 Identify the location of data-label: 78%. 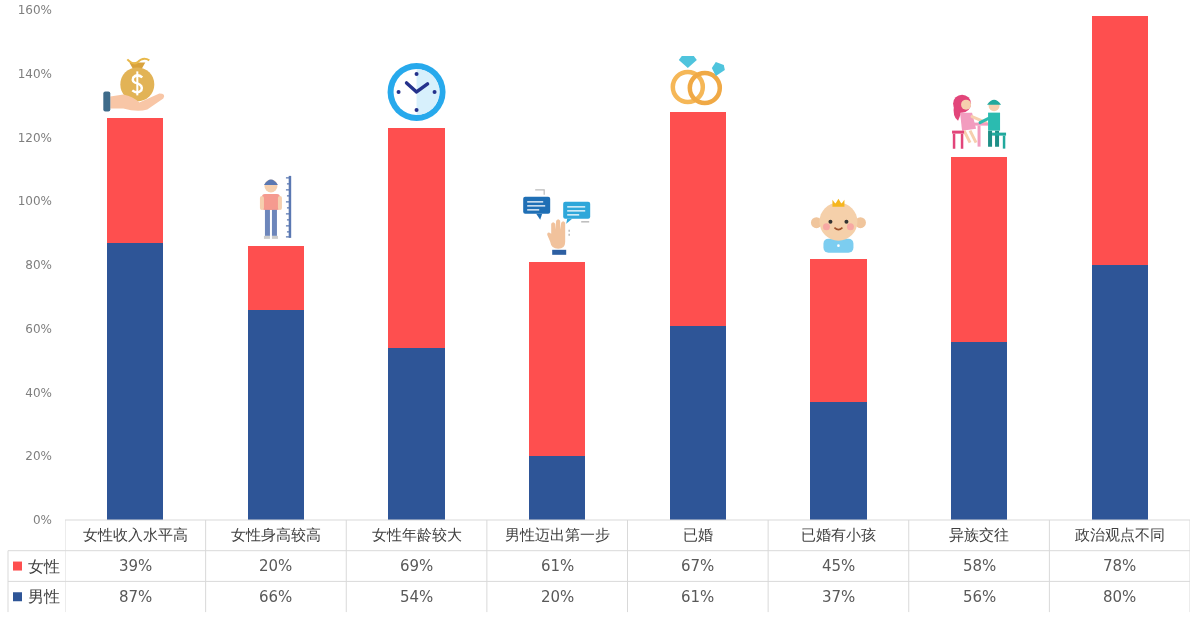
(1120, 566).